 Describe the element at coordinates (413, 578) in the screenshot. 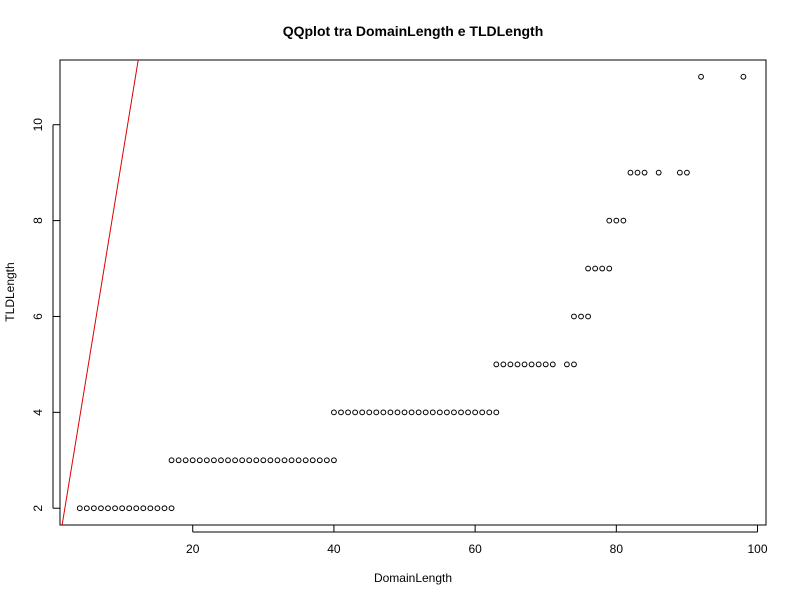

I see `x-axis-label: DomainLength` at that location.